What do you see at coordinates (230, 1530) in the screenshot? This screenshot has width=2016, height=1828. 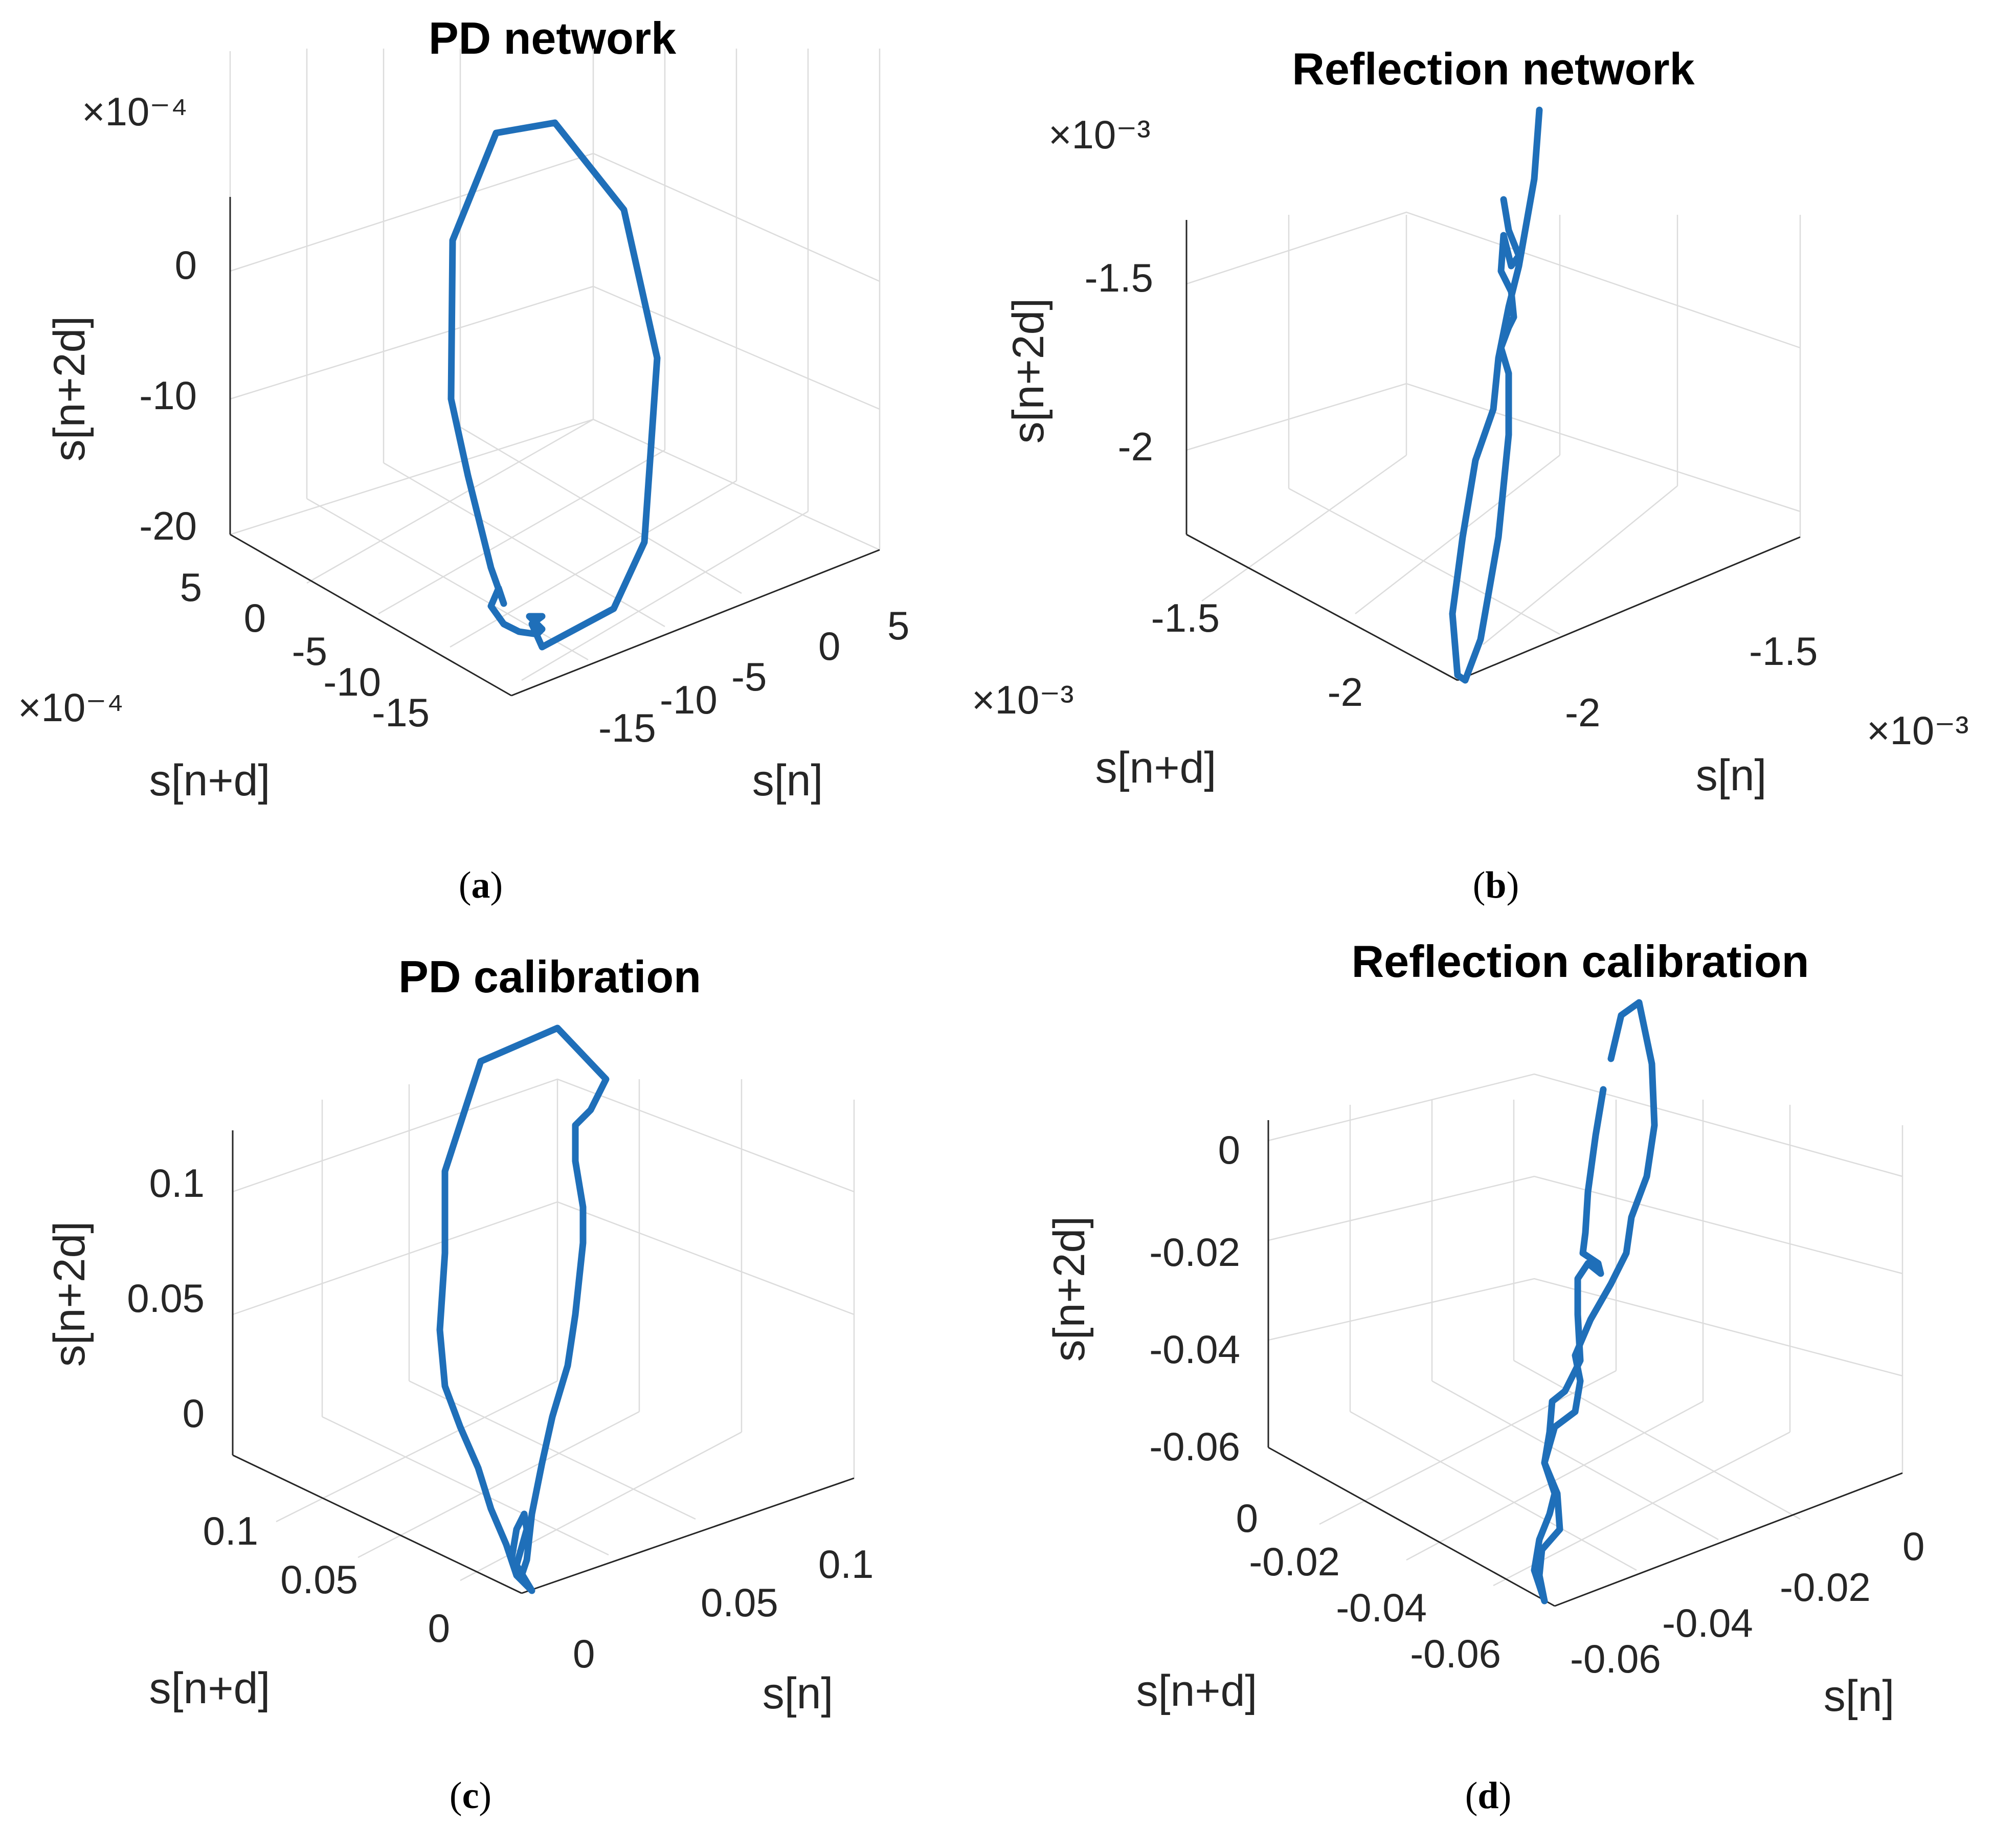 I see `y-tick-label: 0.1` at bounding box center [230, 1530].